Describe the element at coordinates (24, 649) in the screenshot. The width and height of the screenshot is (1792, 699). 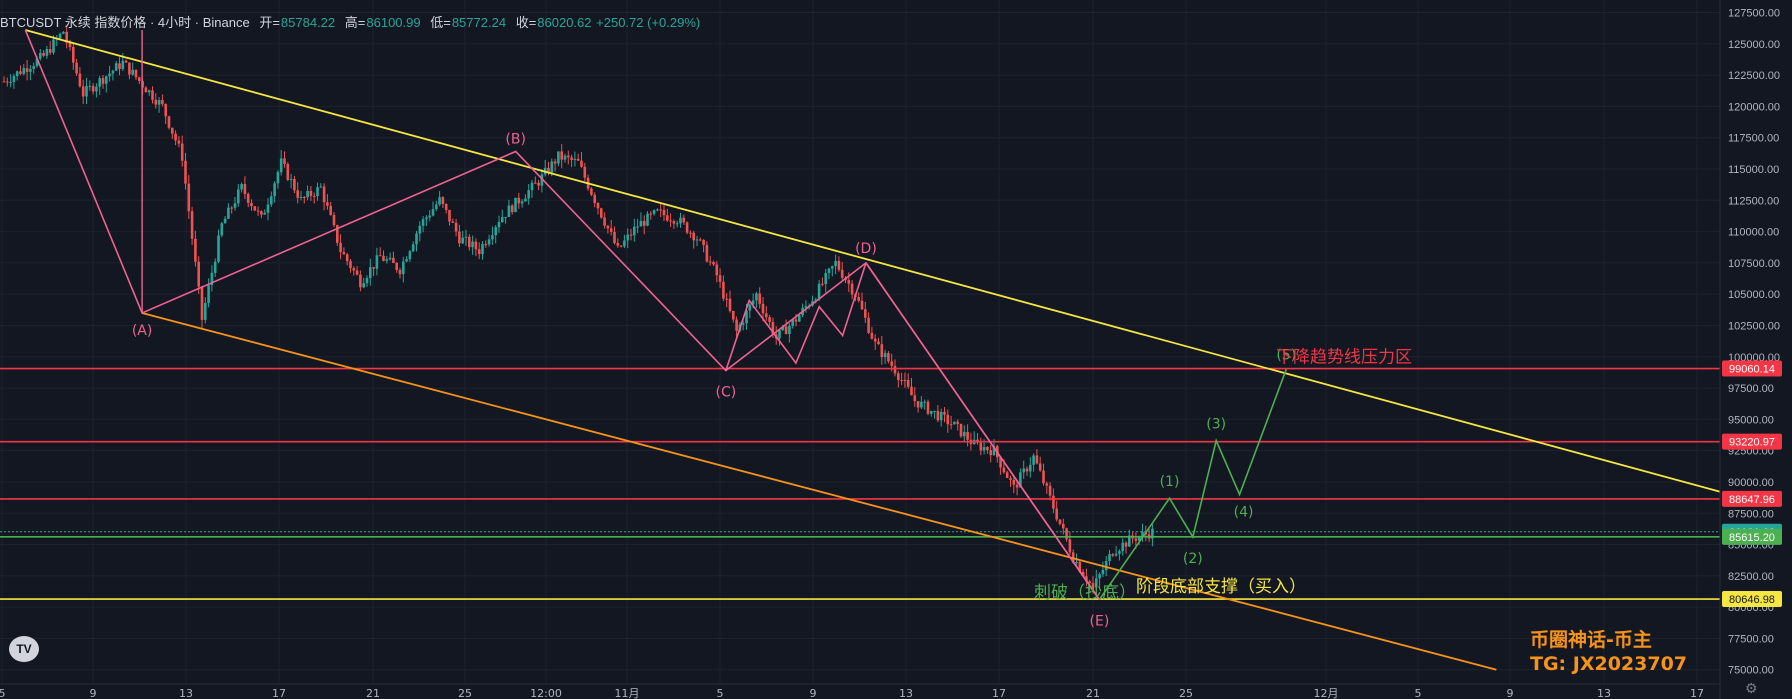
I see `tradingview-logo-icon: TV` at that location.